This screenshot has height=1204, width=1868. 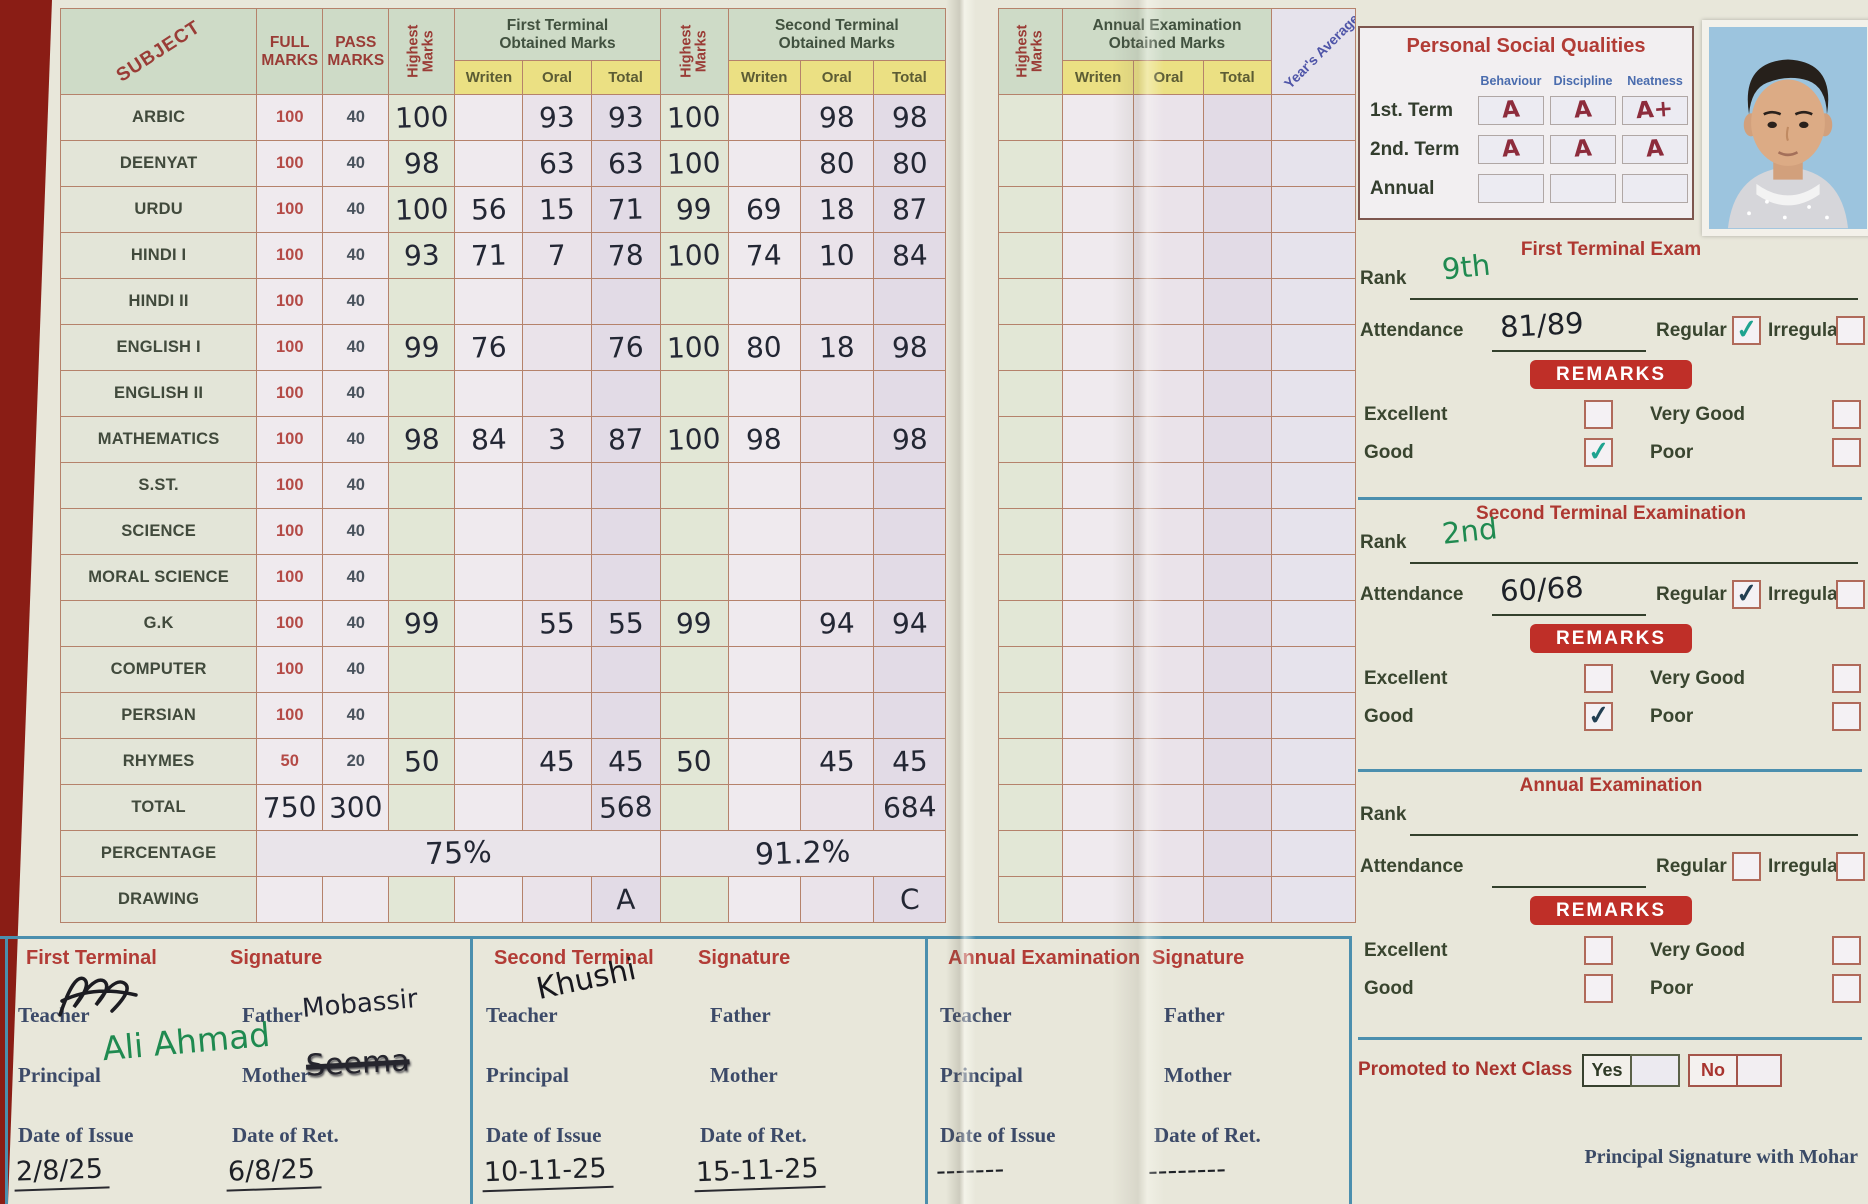 What do you see at coordinates (1634, 563) in the screenshot?
I see `rank-underline` at bounding box center [1634, 563].